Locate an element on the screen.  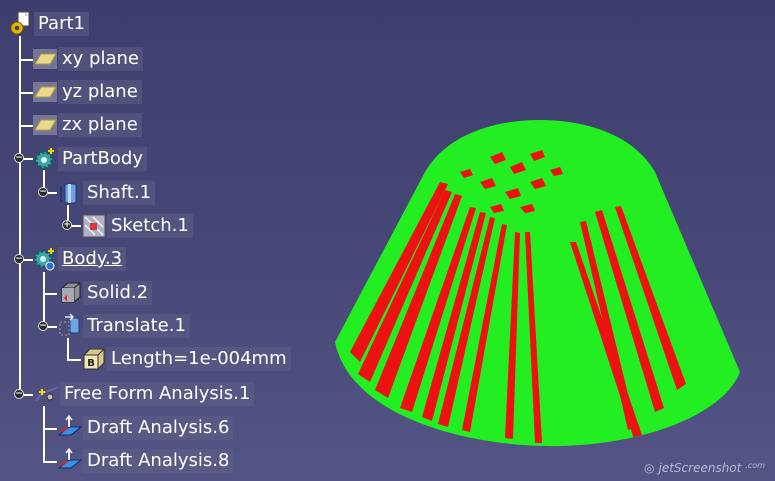
tree-node-label: Sketch.1 is located at coordinates (150, 226).